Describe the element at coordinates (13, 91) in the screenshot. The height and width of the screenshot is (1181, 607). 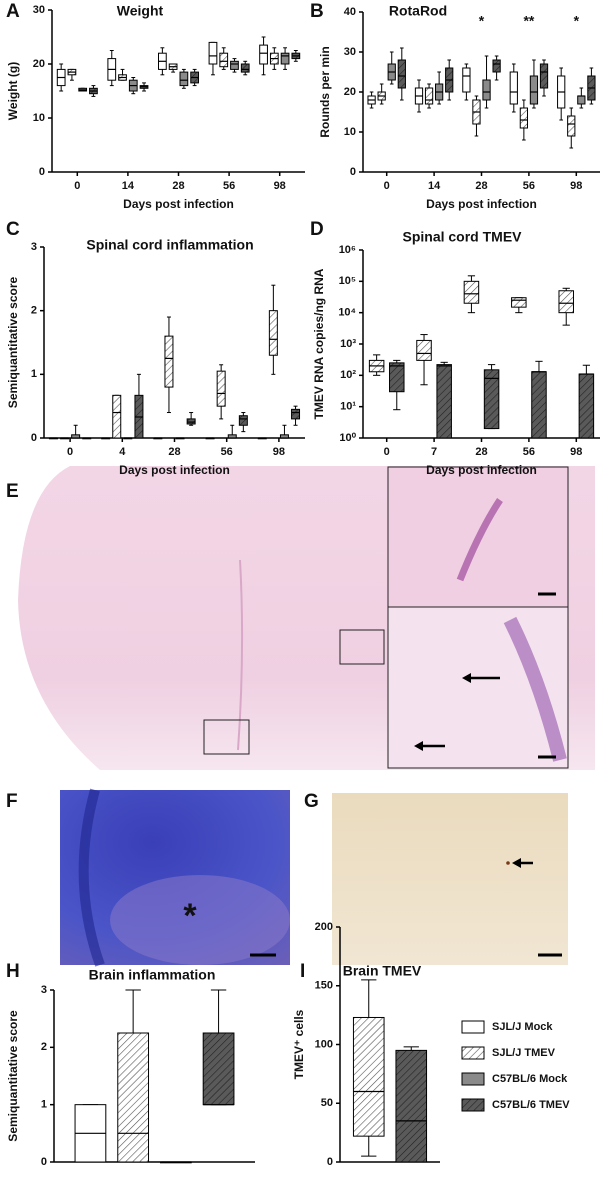
I see `y-axis-label: Weight (g)` at that location.